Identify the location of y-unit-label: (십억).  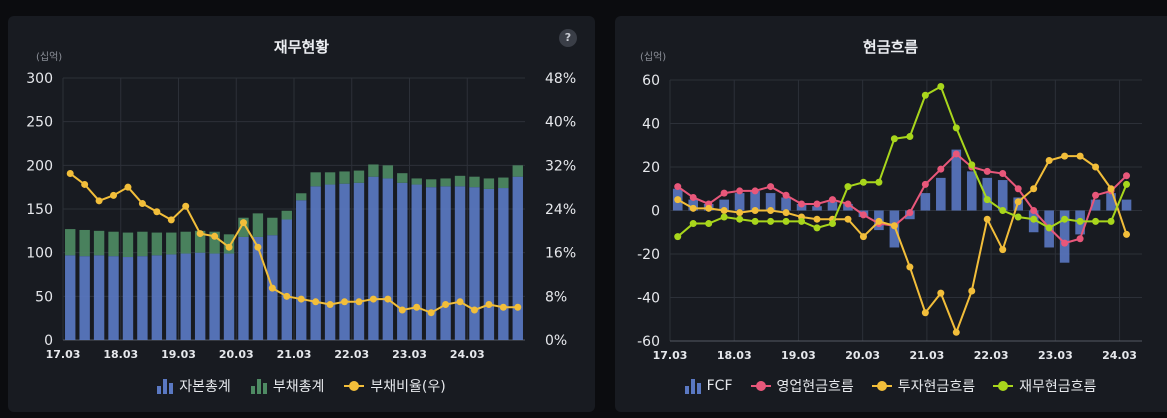
(49, 57).